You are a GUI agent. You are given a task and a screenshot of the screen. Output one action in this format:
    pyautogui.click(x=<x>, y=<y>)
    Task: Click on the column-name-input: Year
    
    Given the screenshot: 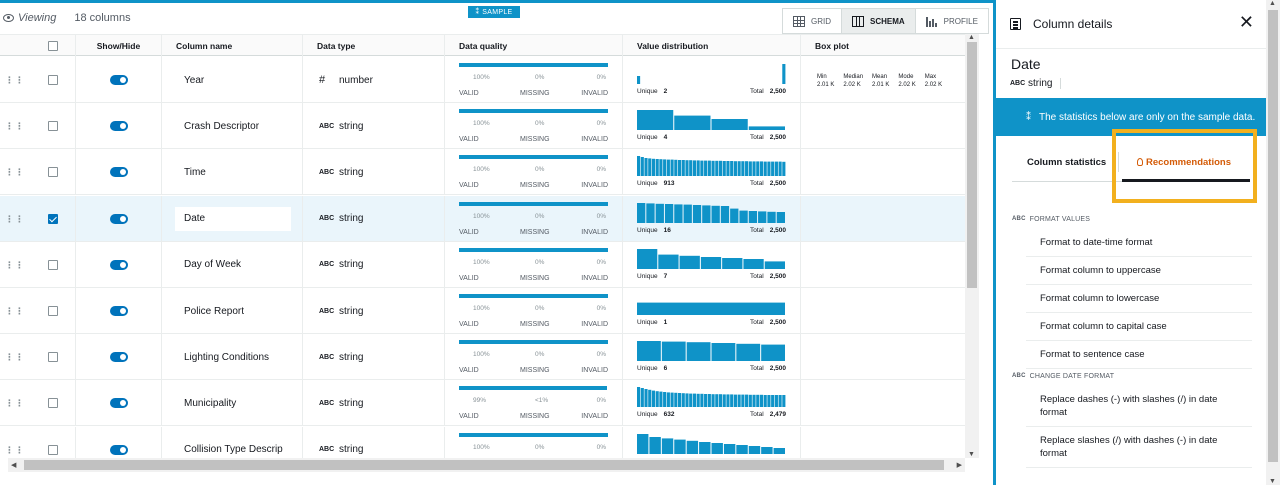 What is the action you would take?
    pyautogui.click(x=233, y=80)
    